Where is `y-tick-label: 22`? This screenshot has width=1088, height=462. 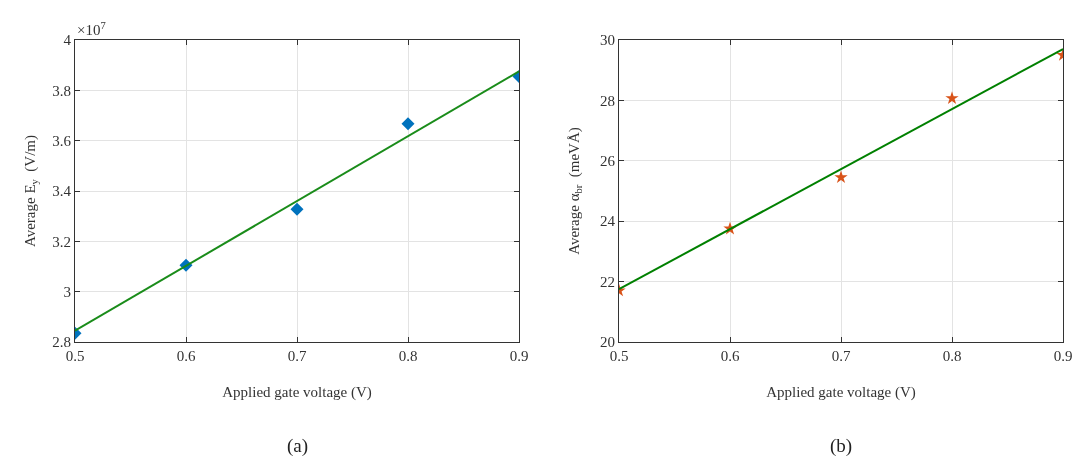 y-tick-label: 22 is located at coordinates (607, 281).